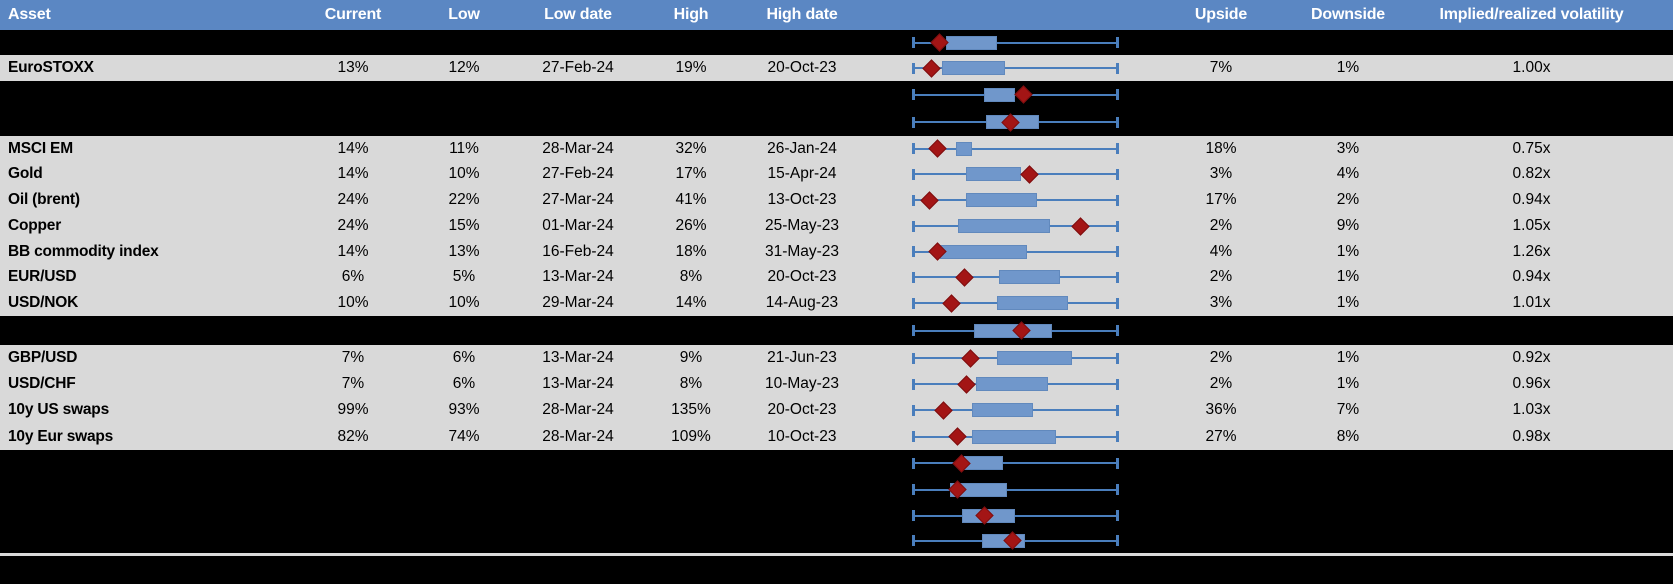 Image resolution: width=1673 pixels, height=584 pixels. I want to click on high-cell: 19%, so click(691, 68).